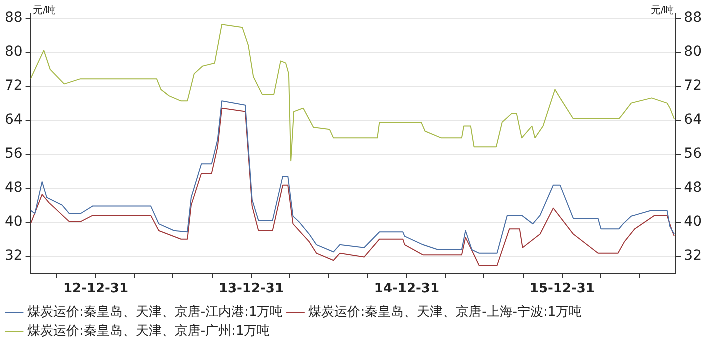  Describe the element at coordinates (662, 10) in the screenshot. I see `y2-axis-title: 元/吨` at that location.